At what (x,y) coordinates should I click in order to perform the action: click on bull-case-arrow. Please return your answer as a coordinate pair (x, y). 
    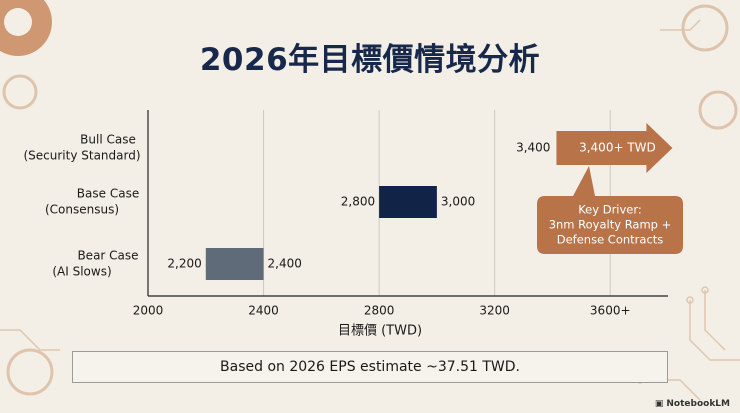
    Looking at the image, I should click on (614, 148).